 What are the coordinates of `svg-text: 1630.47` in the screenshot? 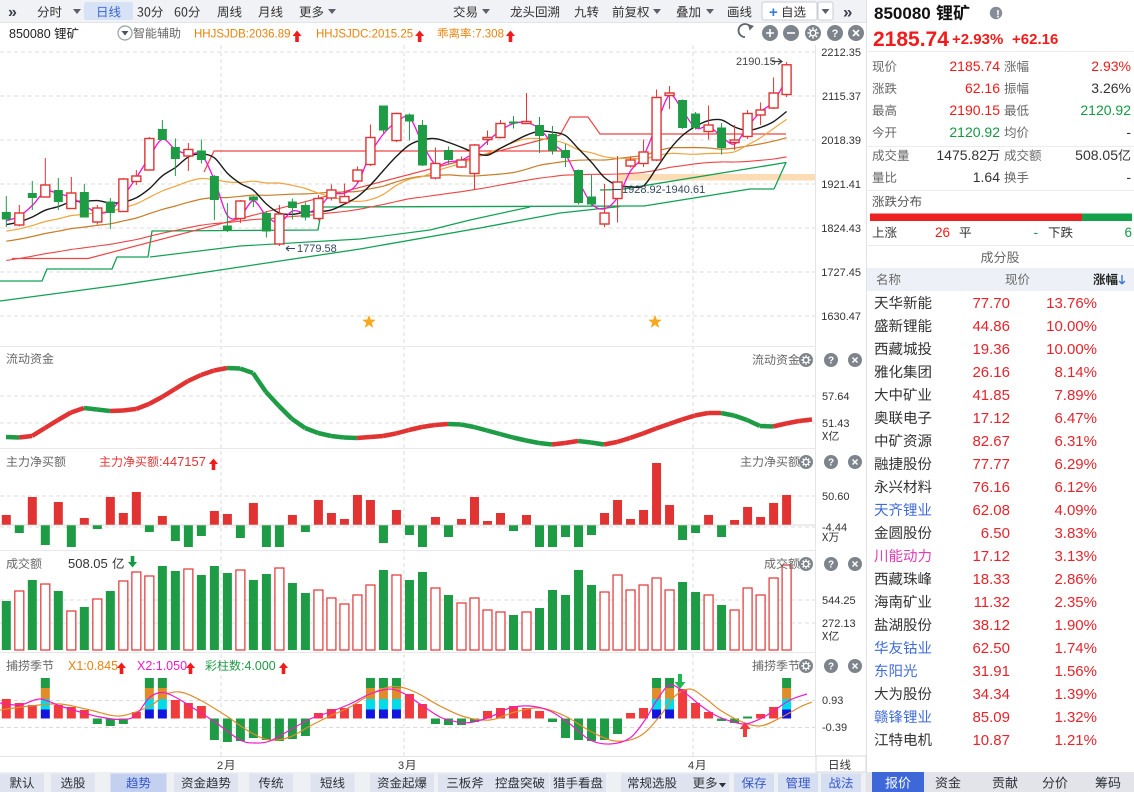 It's located at (841, 317).